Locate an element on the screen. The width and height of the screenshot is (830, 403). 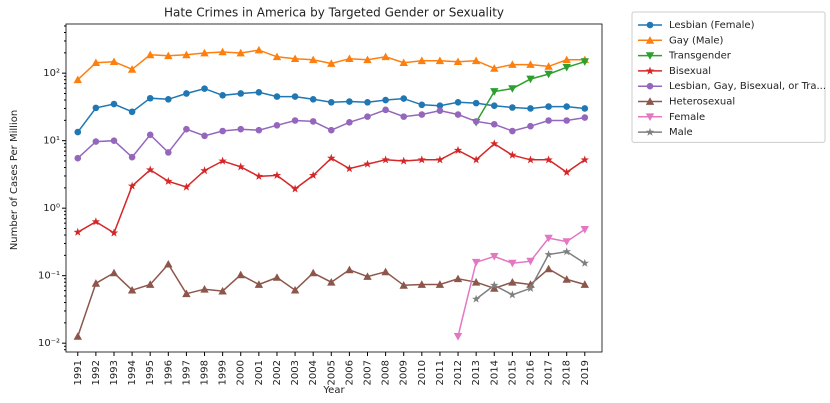
y-axis-label: Number of Cases Per Million is located at coordinates (14, 180).